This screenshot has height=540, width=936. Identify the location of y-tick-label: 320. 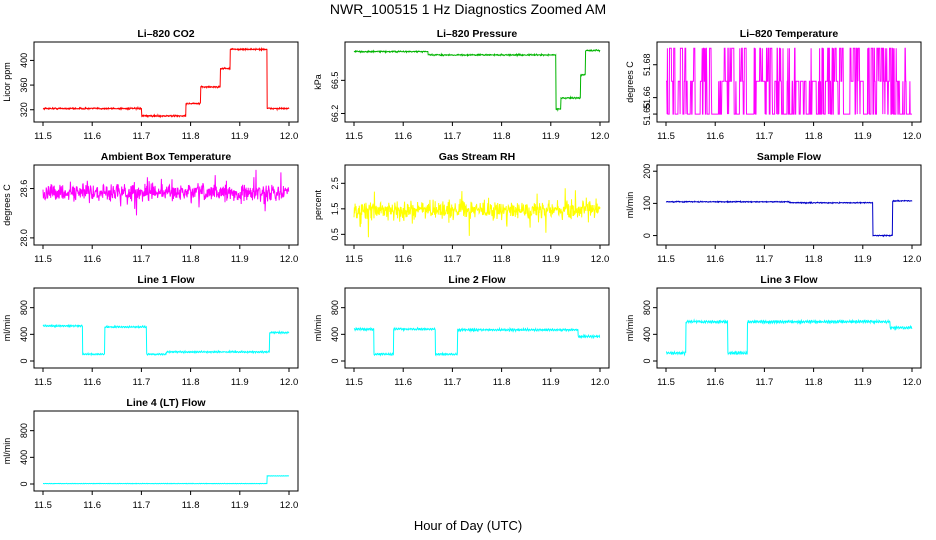
(24, 109).